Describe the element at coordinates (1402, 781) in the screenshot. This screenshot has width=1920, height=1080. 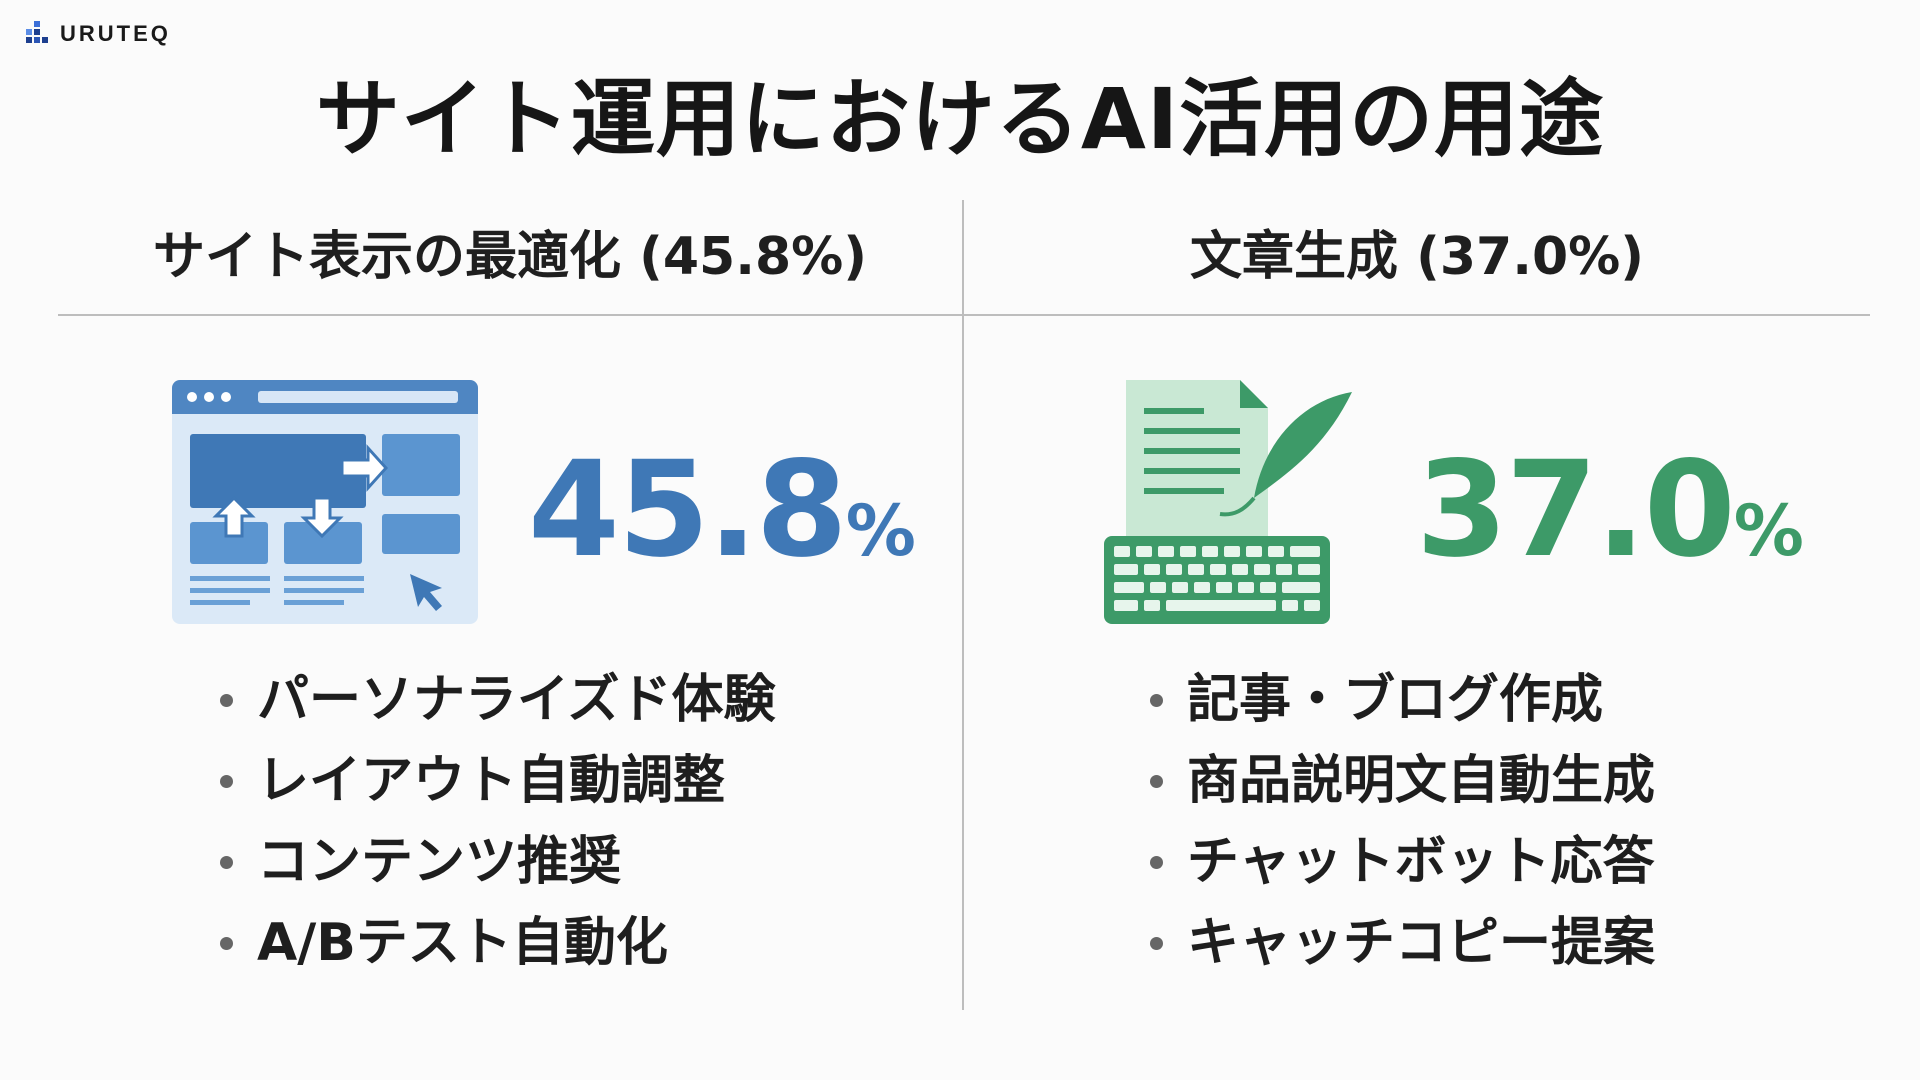
I see `list-item: 商品説明文自動生成` at that location.